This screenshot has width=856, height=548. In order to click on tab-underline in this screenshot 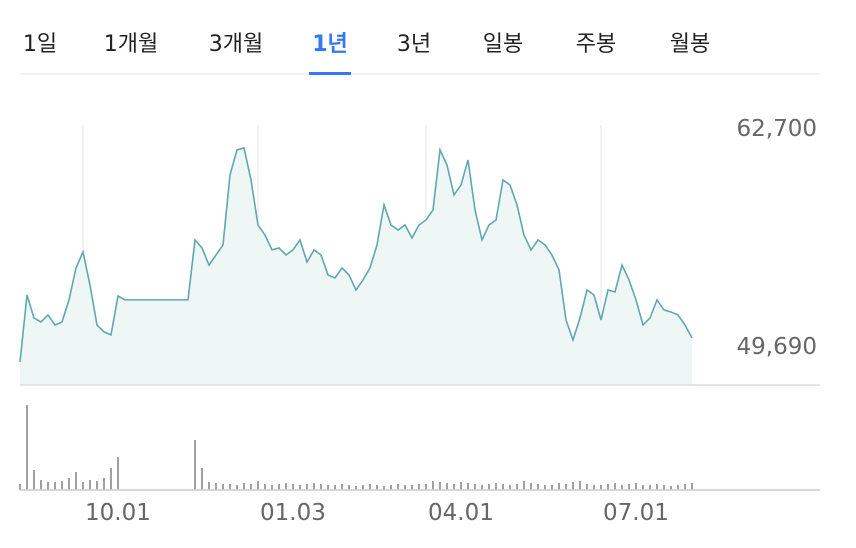, I will do `click(330, 73)`.